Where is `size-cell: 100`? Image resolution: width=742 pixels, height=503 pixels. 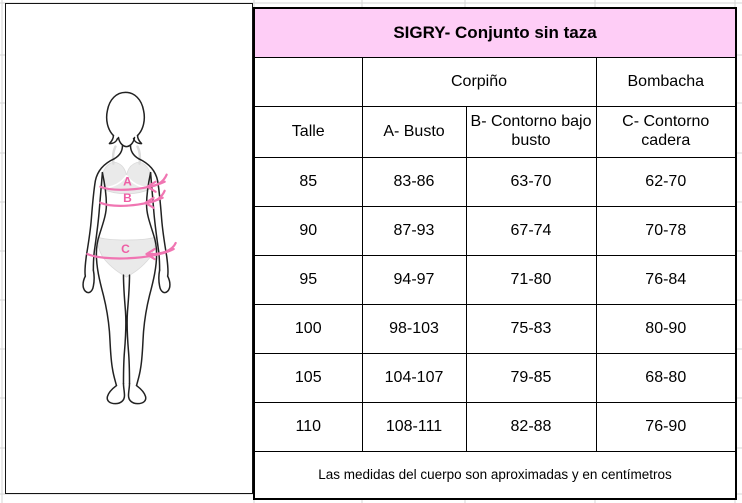
size-cell: 100 is located at coordinates (308, 329).